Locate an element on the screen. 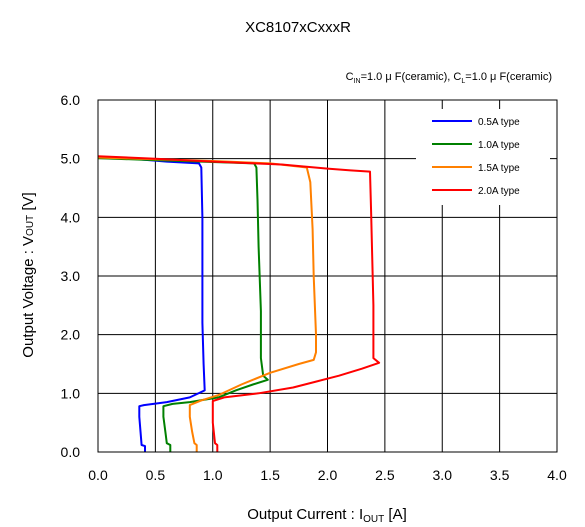 The height and width of the screenshot is (527, 585). y-tick-label: 1.0 is located at coordinates (71, 393).